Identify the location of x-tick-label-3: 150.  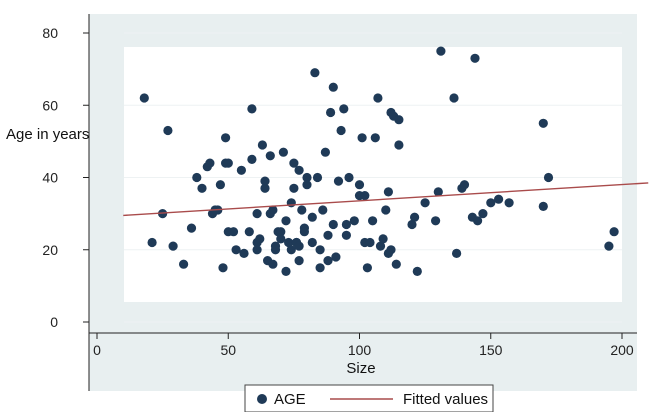
(491, 350).